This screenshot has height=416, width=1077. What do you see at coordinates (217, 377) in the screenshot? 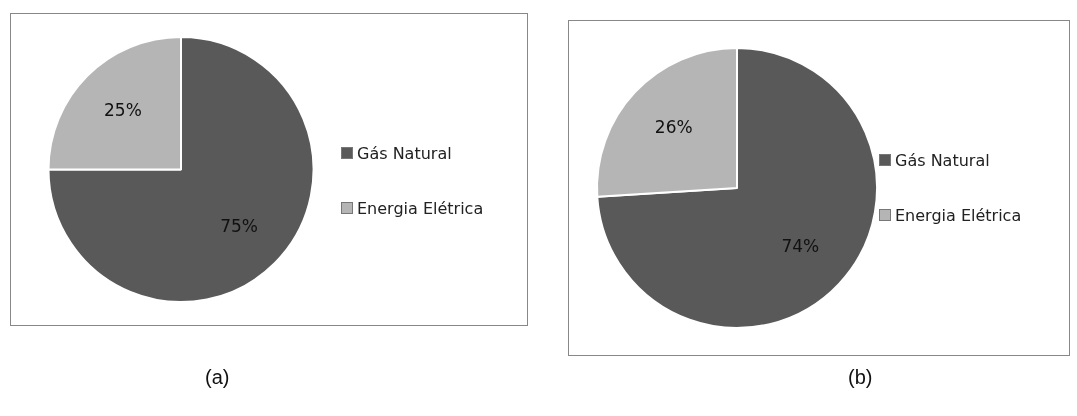
I see `text: (a)` at bounding box center [217, 377].